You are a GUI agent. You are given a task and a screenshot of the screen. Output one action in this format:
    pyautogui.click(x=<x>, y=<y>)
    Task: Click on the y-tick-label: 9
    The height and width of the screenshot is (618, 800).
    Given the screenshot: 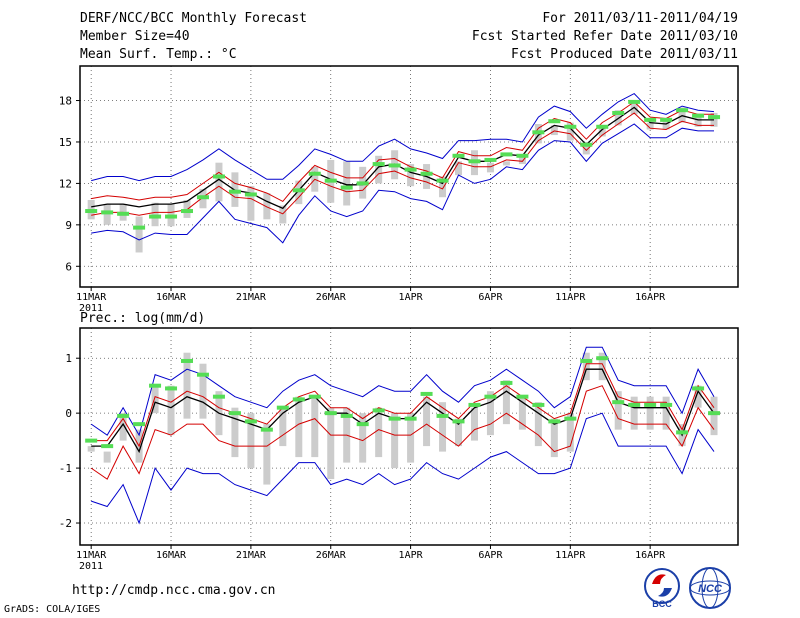 What is the action you would take?
    pyautogui.click(x=68, y=225)
    